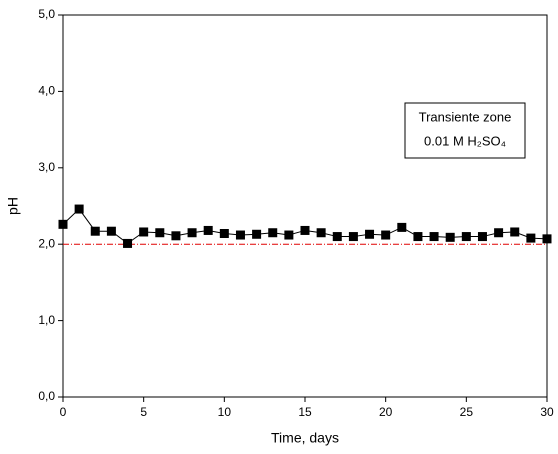 The width and height of the screenshot is (558, 454). Describe the element at coordinates (465, 140) in the screenshot. I see `annotation-text: 0.01 M H₂SO₄` at that location.